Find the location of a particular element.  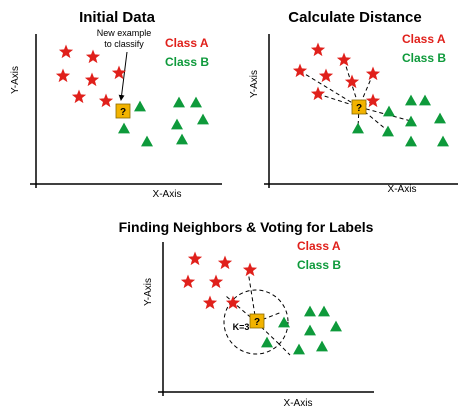

note-line-2: to classify is located at coordinates (124, 44).